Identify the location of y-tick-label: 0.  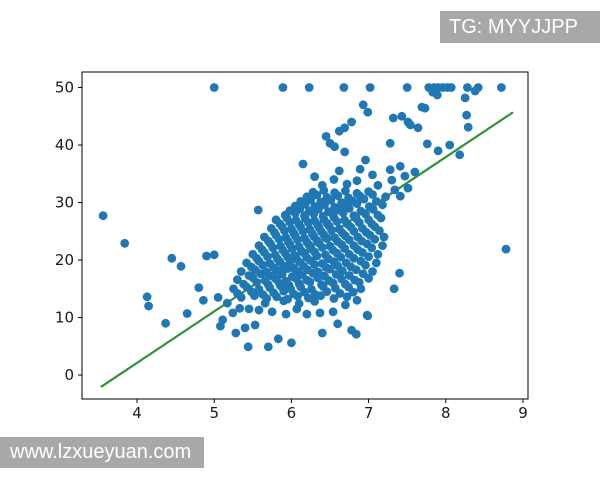
(69, 375).